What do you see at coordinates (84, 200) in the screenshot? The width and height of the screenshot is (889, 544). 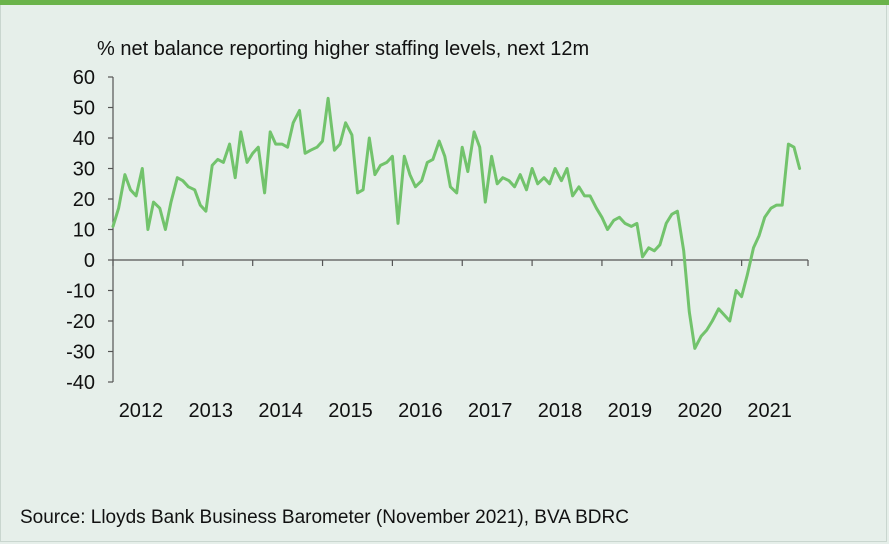 I see `y-tick-label: 20` at bounding box center [84, 200].